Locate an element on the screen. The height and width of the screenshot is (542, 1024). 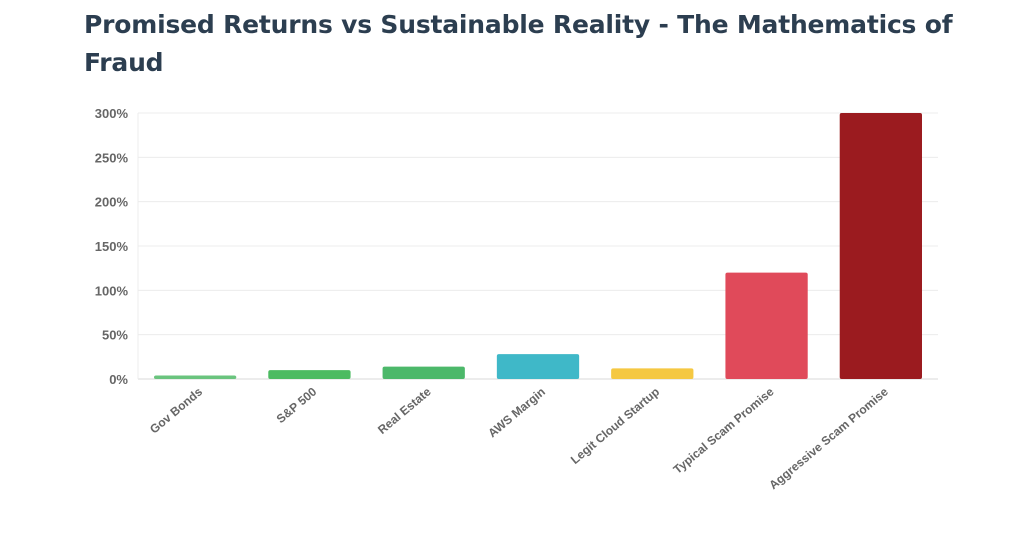
y-tick-label: 200% is located at coordinates (112, 202).